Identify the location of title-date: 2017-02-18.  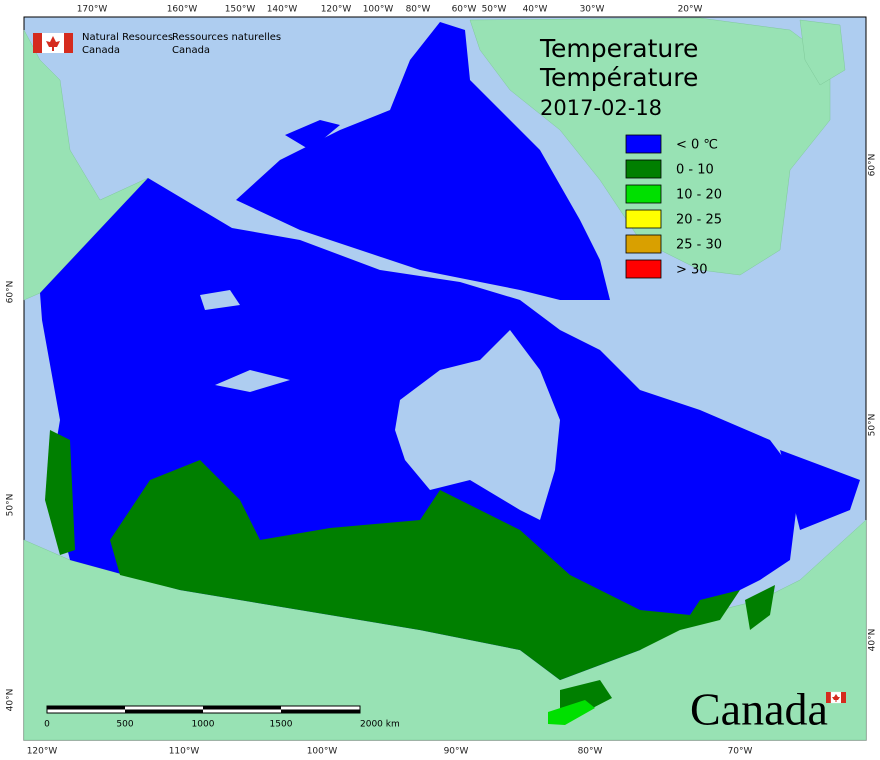
(601, 108).